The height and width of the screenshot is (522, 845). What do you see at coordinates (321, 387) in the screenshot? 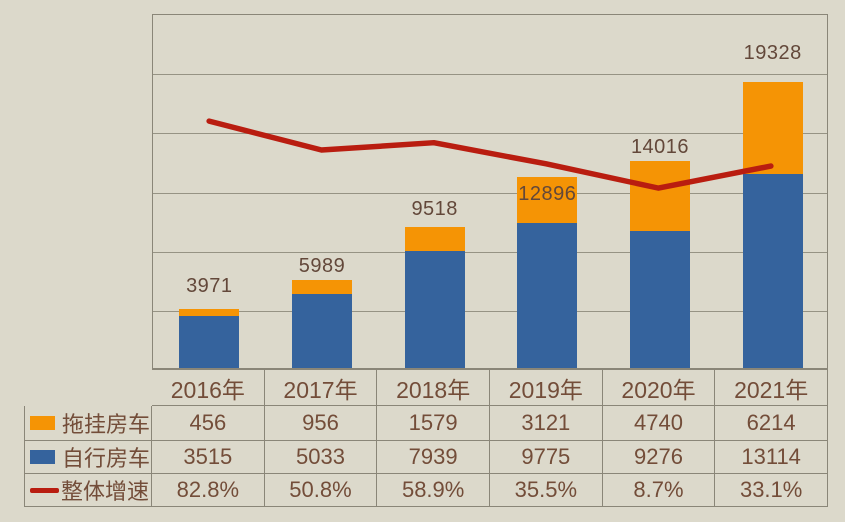
I see `year-header-cell: 2017年` at bounding box center [321, 387].